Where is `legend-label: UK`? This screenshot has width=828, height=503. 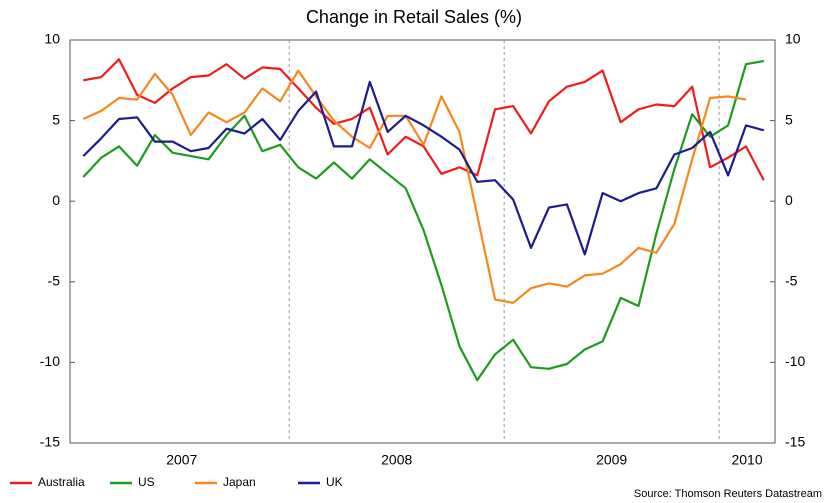
legend-label: UK is located at coordinates (334, 482).